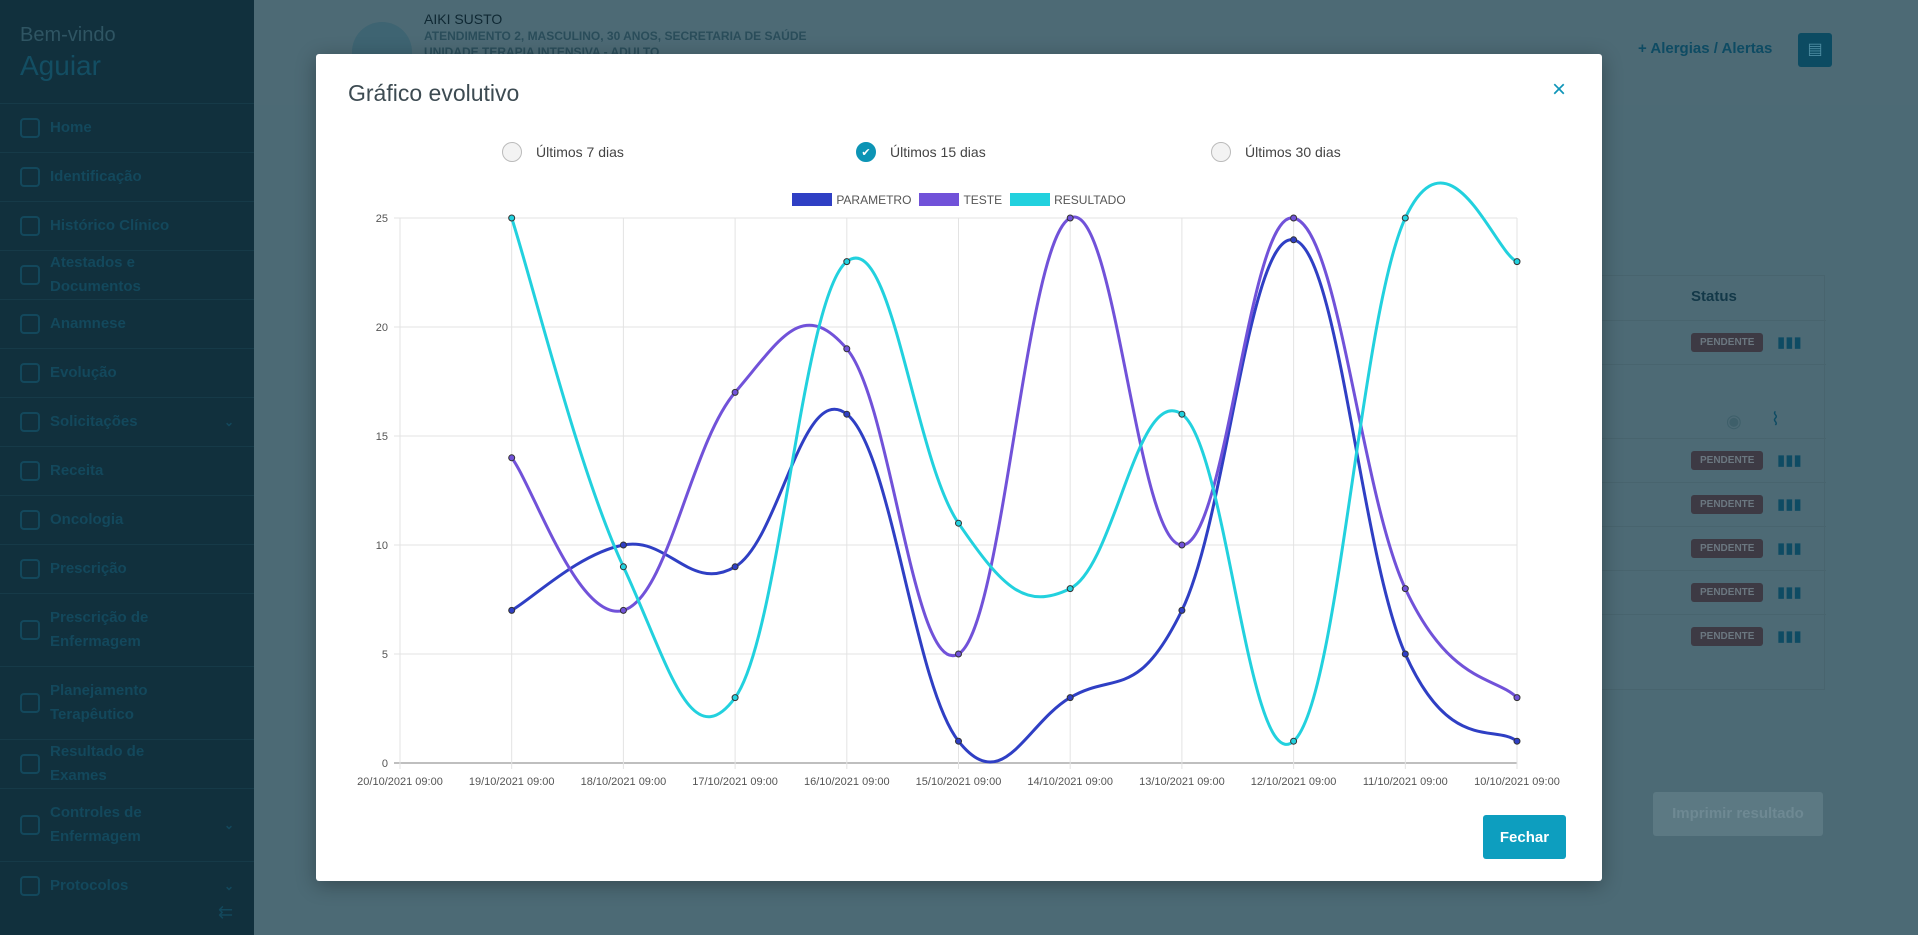  What do you see at coordinates (127, 824) in the screenshot?
I see `sidebar-item: Controles de Enfermagem ⌄` at bounding box center [127, 824].